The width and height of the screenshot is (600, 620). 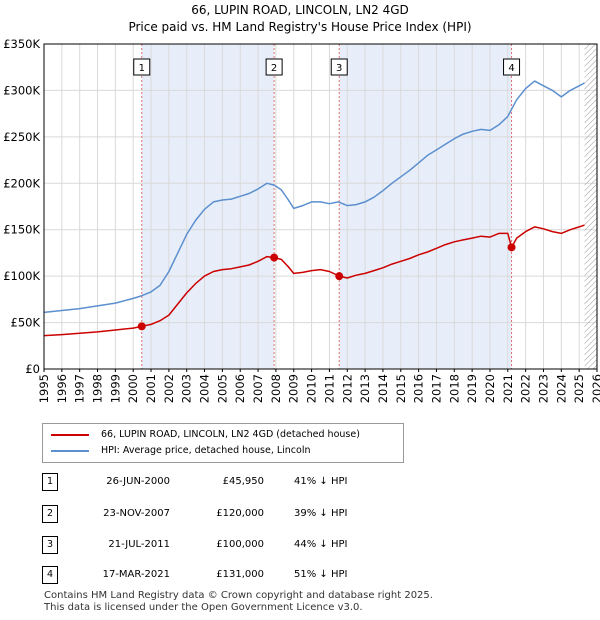 What do you see at coordinates (205, 388) in the screenshot?
I see `x-tick-label: 2004` at bounding box center [205, 388].